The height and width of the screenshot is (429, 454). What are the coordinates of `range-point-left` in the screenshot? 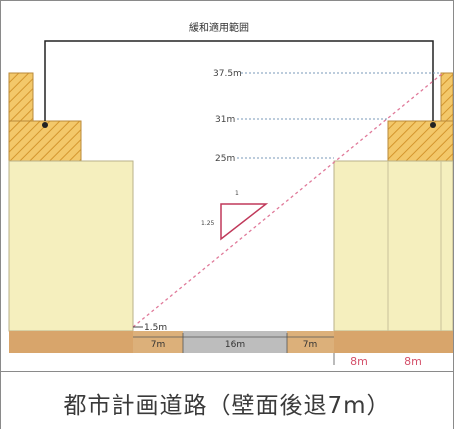 It's located at (45, 125).